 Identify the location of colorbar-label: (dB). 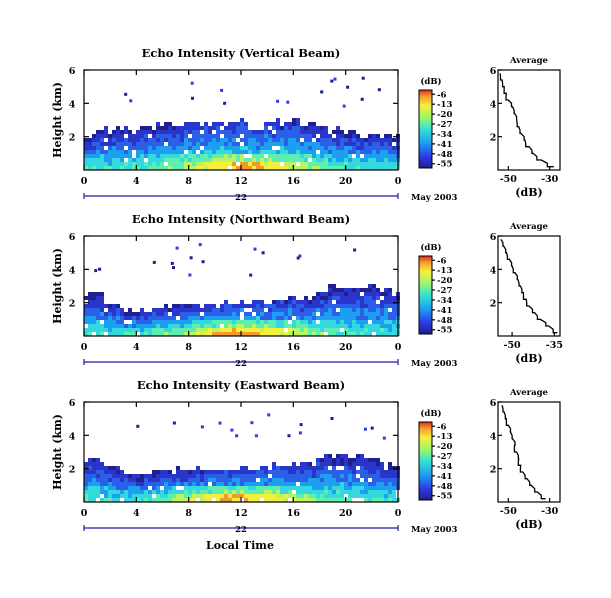
(430, 81).